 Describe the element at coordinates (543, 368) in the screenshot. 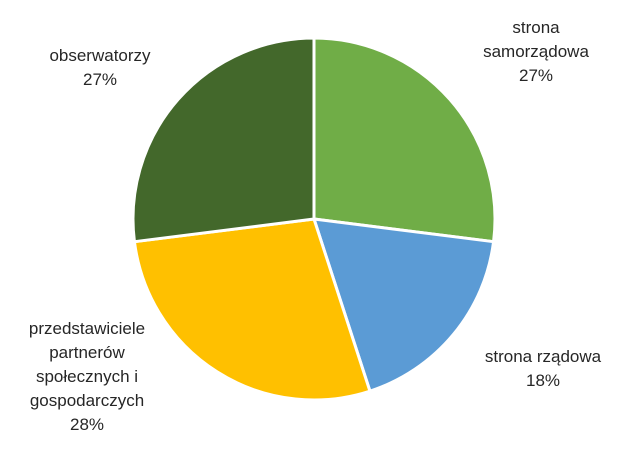

I see `slice-label-1: strona rządowa 18%` at that location.